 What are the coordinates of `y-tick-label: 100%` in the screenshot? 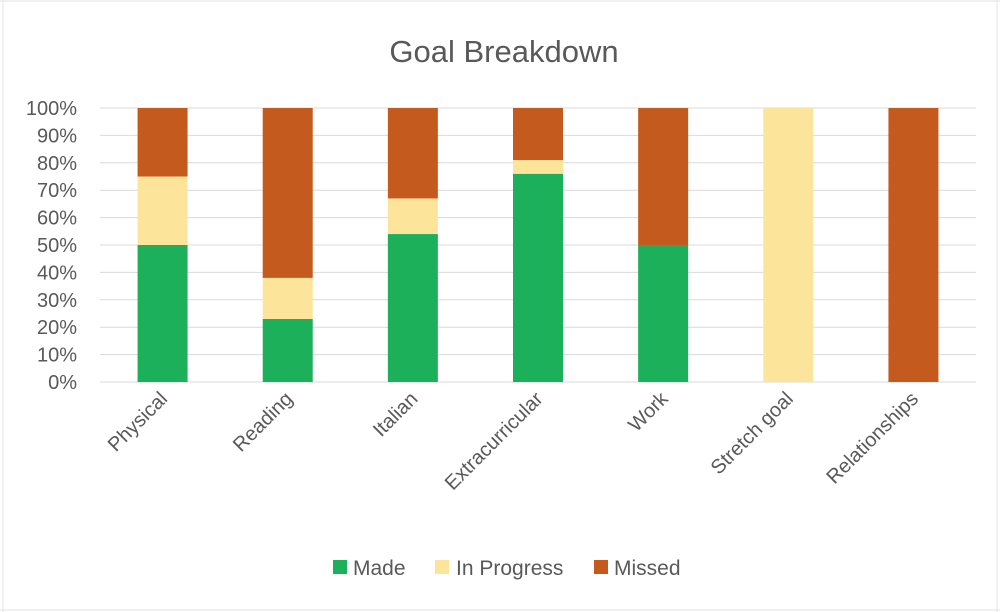 It's located at (51, 109).